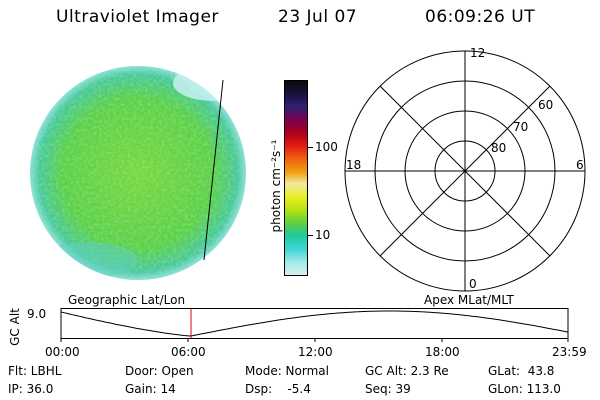  I want to click on colorbar-tick-label-100: 100, so click(326, 147).